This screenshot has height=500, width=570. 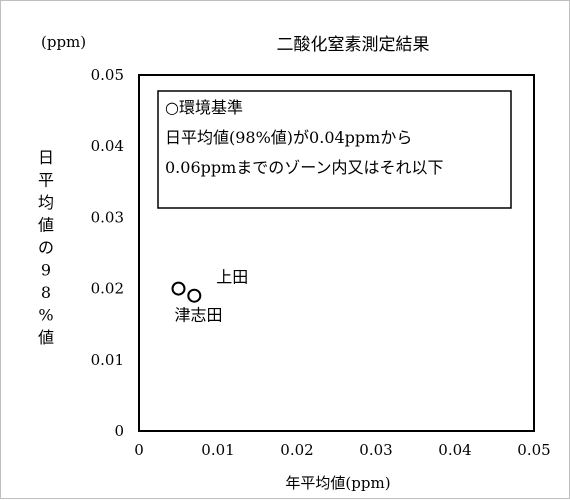 I want to click on annotation-frame, so click(x=334, y=149).